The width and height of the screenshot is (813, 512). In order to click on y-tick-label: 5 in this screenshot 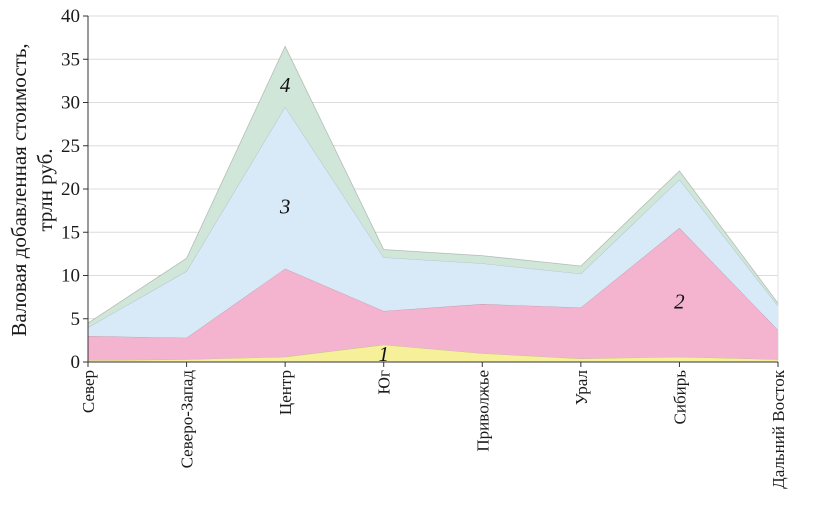, I will do `click(76, 319)`.